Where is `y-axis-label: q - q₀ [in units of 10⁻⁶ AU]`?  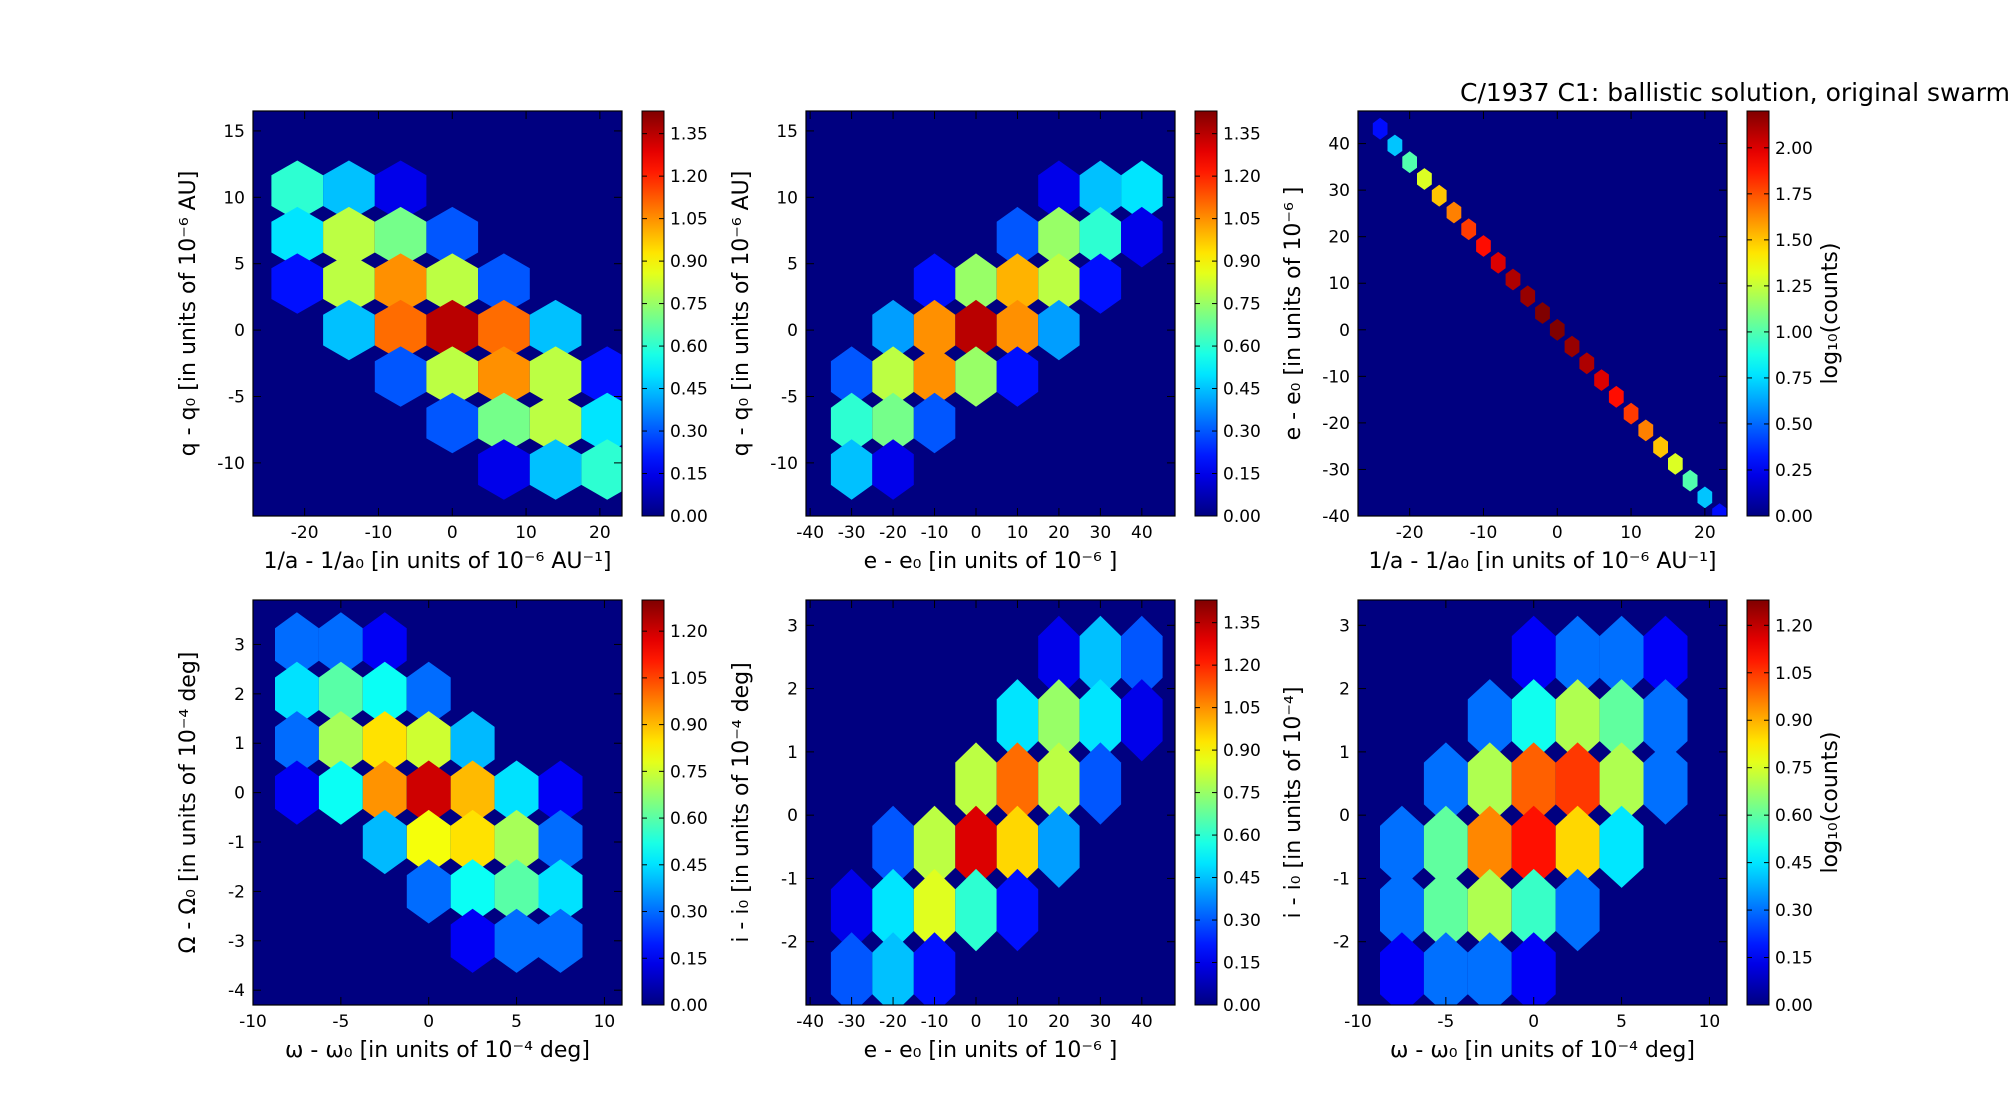
y-axis-label: q - q₀ [in units of 10⁻⁶ AU] is located at coordinates (741, 314).